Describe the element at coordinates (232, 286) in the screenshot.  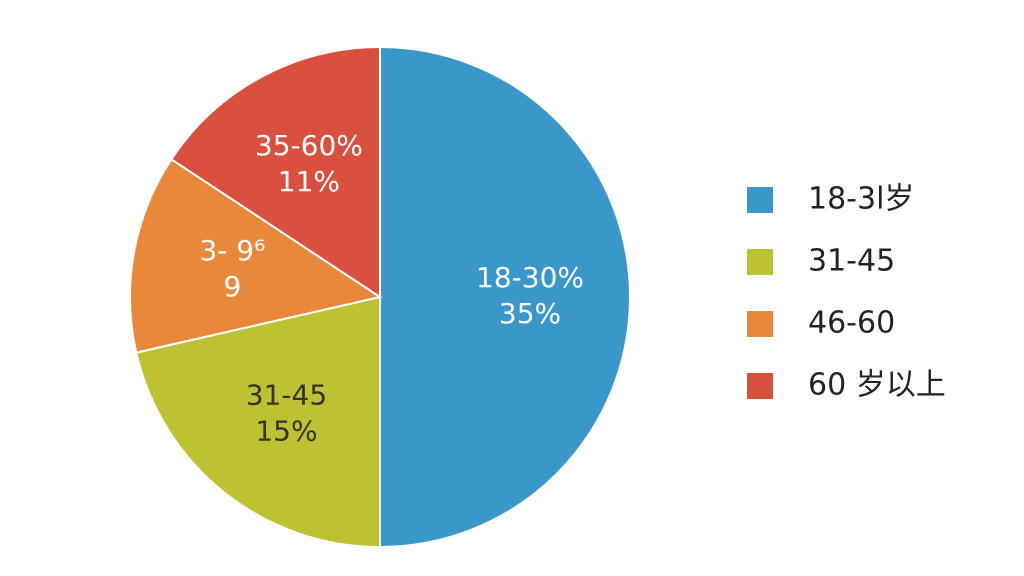
I see `slice-value-label: 9` at that location.